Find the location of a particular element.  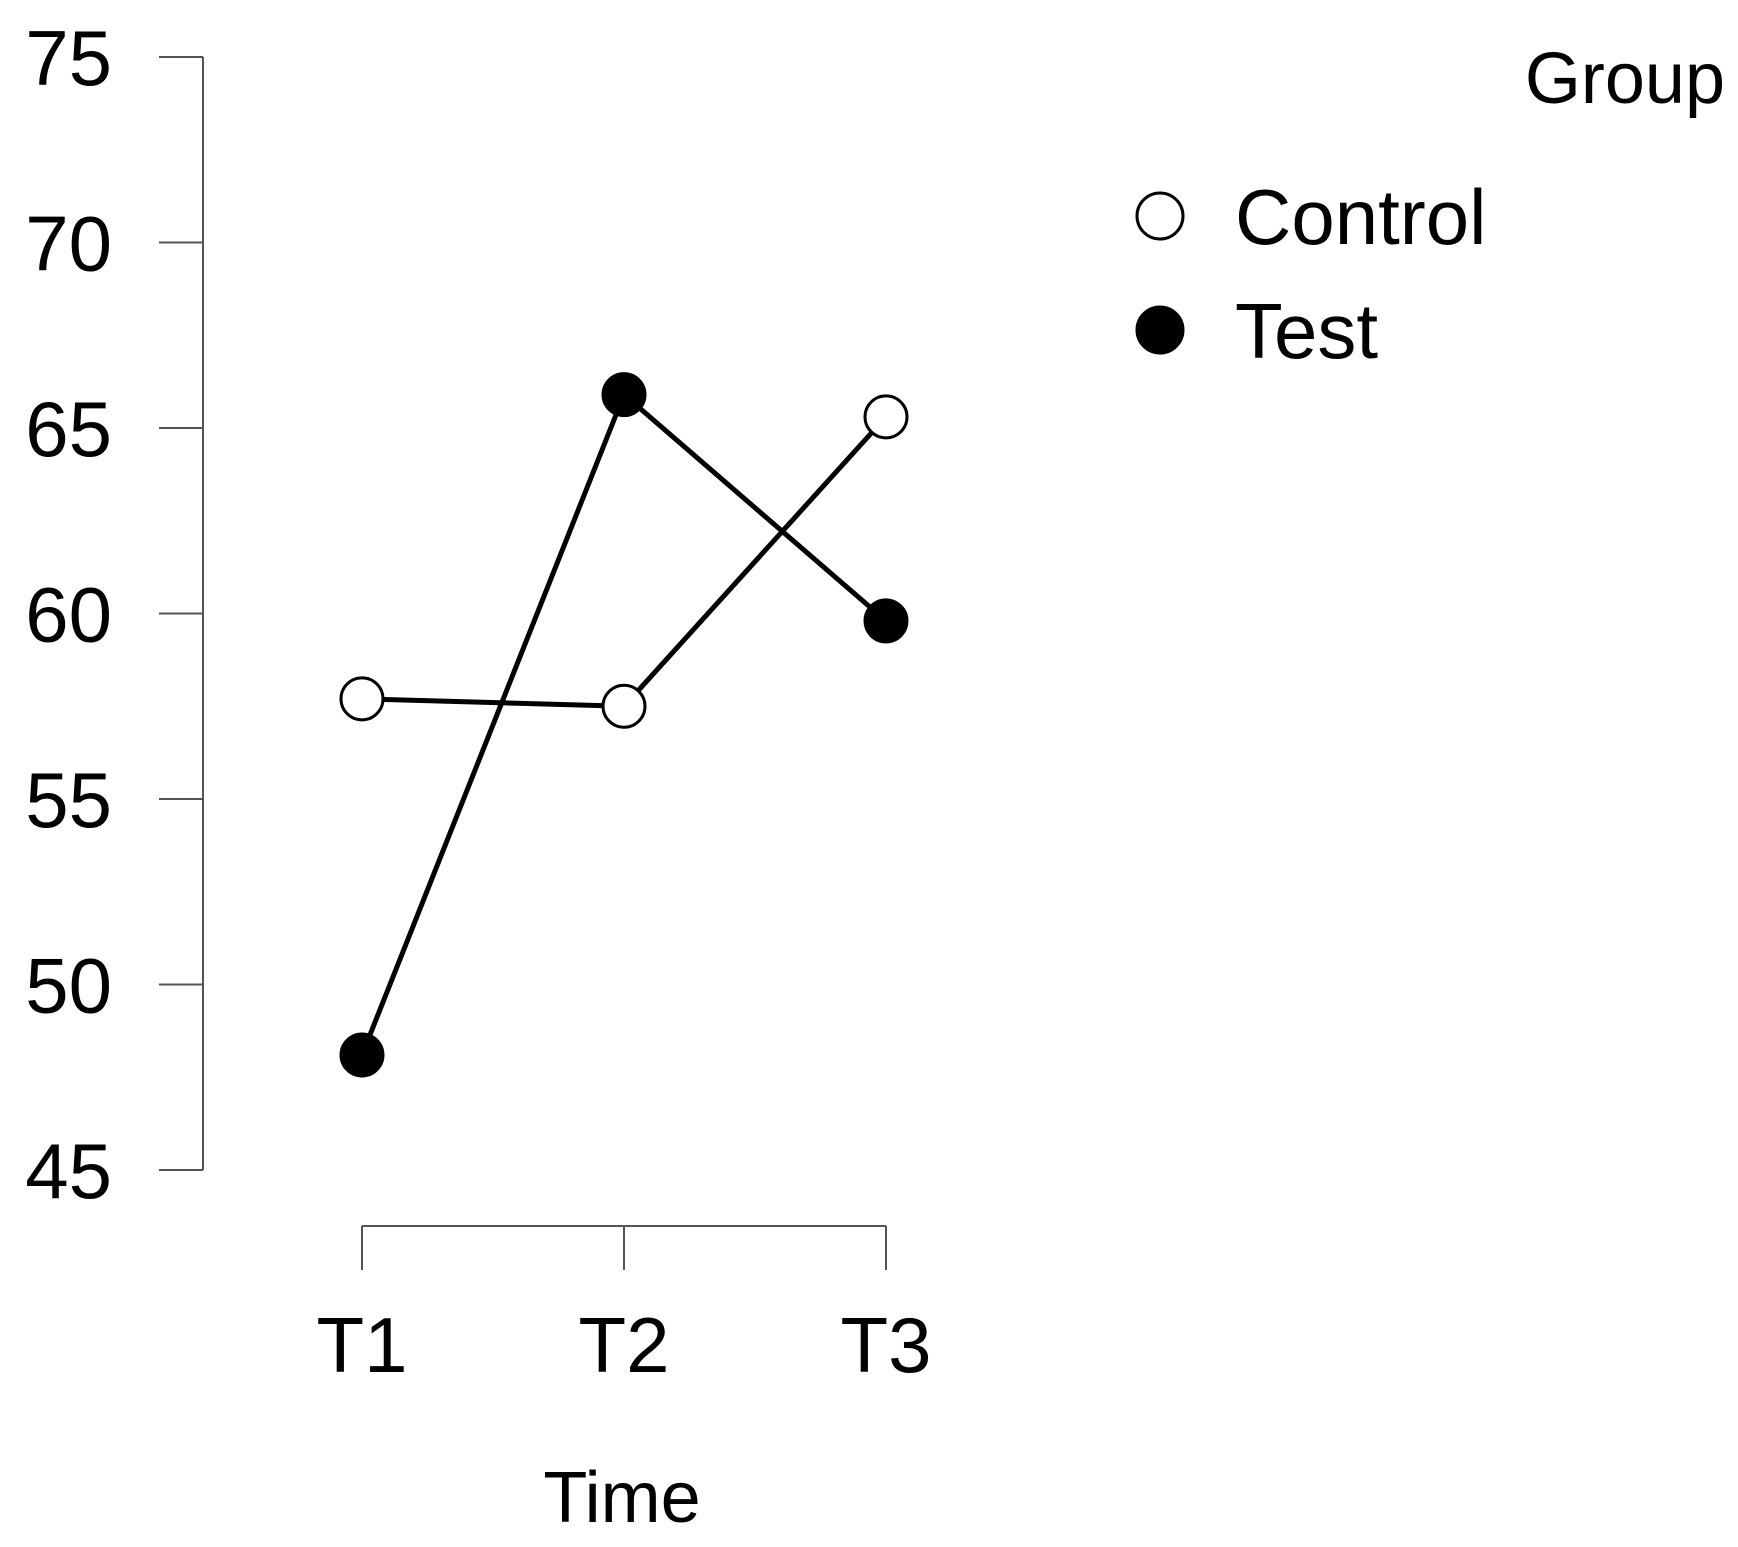

x-tick-label: T2 is located at coordinates (623, 1345).